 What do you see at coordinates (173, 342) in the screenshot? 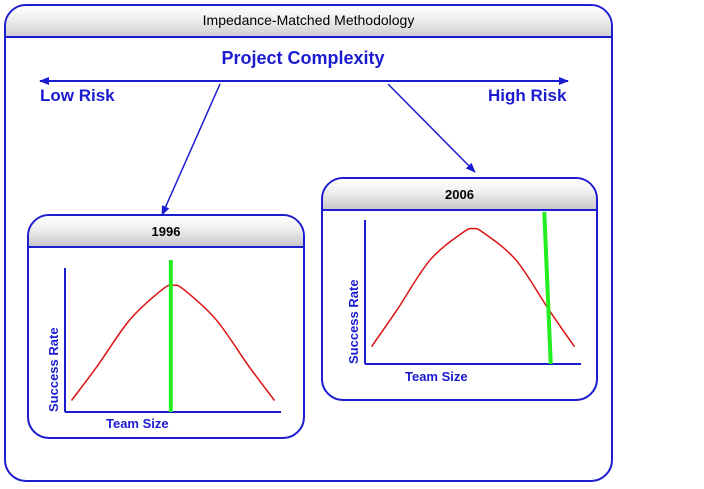
I see `chart-1996-success-curve` at bounding box center [173, 342].